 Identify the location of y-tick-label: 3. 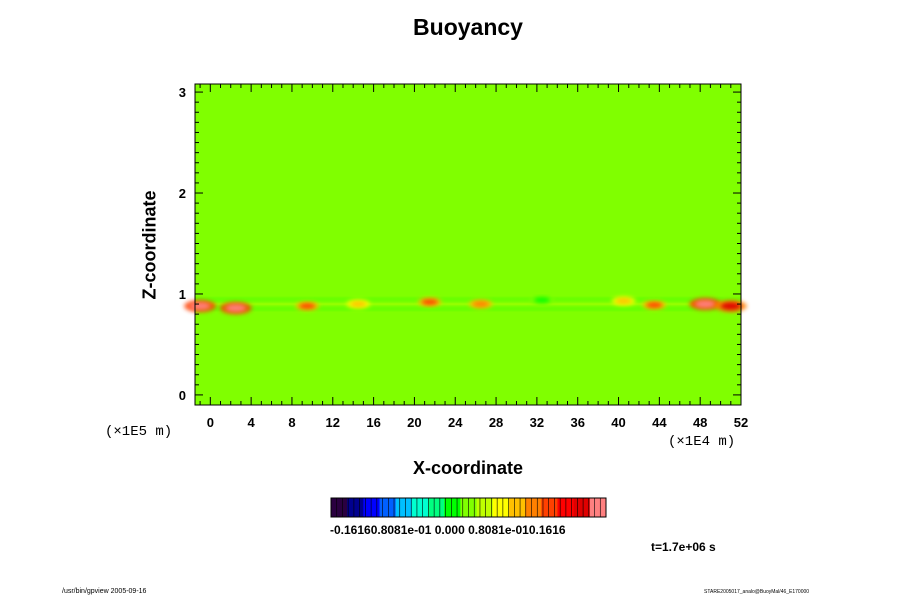
(182, 92).